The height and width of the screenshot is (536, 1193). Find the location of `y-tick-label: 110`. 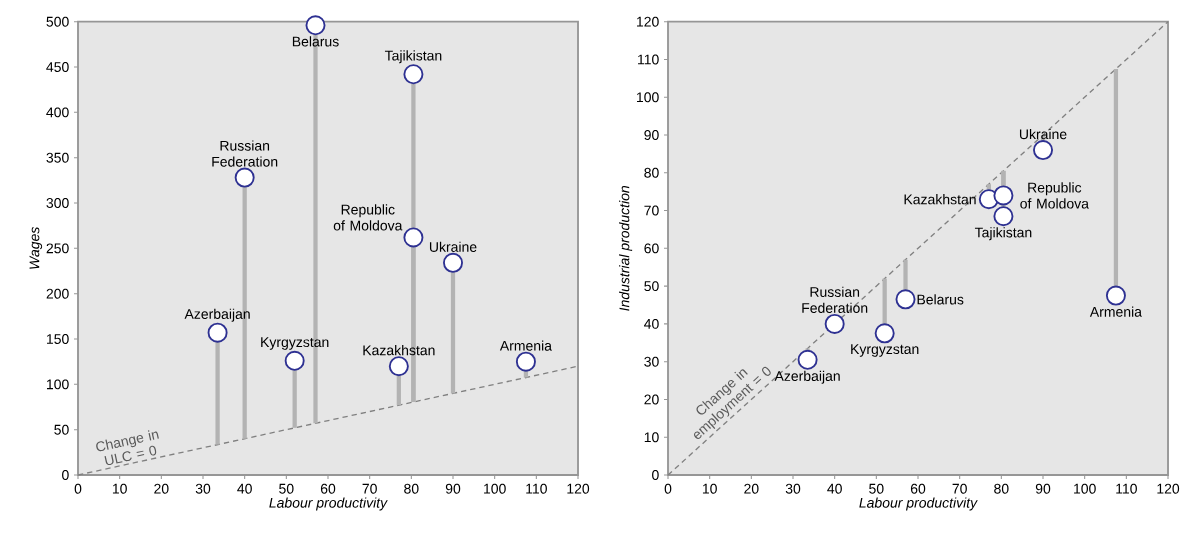

y-tick-label: 110 is located at coordinates (648, 59).